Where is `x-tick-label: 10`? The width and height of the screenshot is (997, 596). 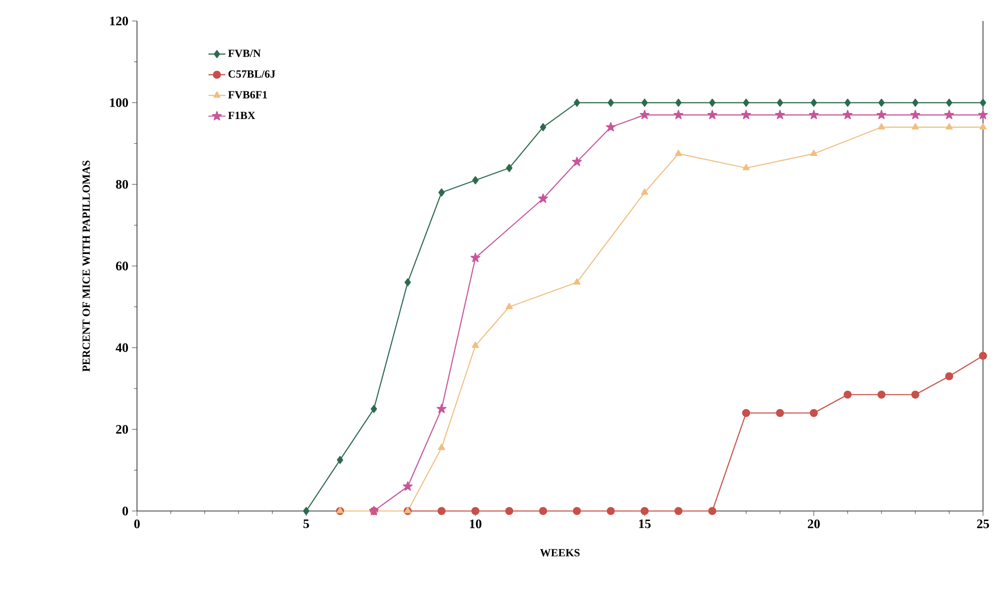
x-tick-label: 10 is located at coordinates (476, 524).